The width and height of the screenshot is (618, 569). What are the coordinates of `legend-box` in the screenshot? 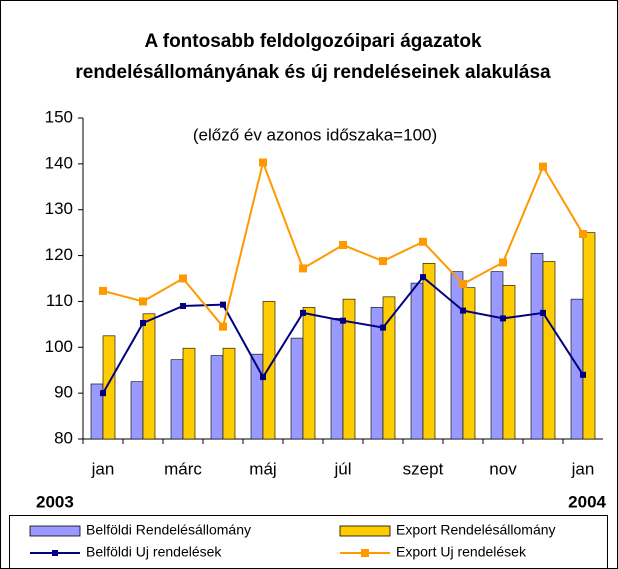 It's located at (308, 542).